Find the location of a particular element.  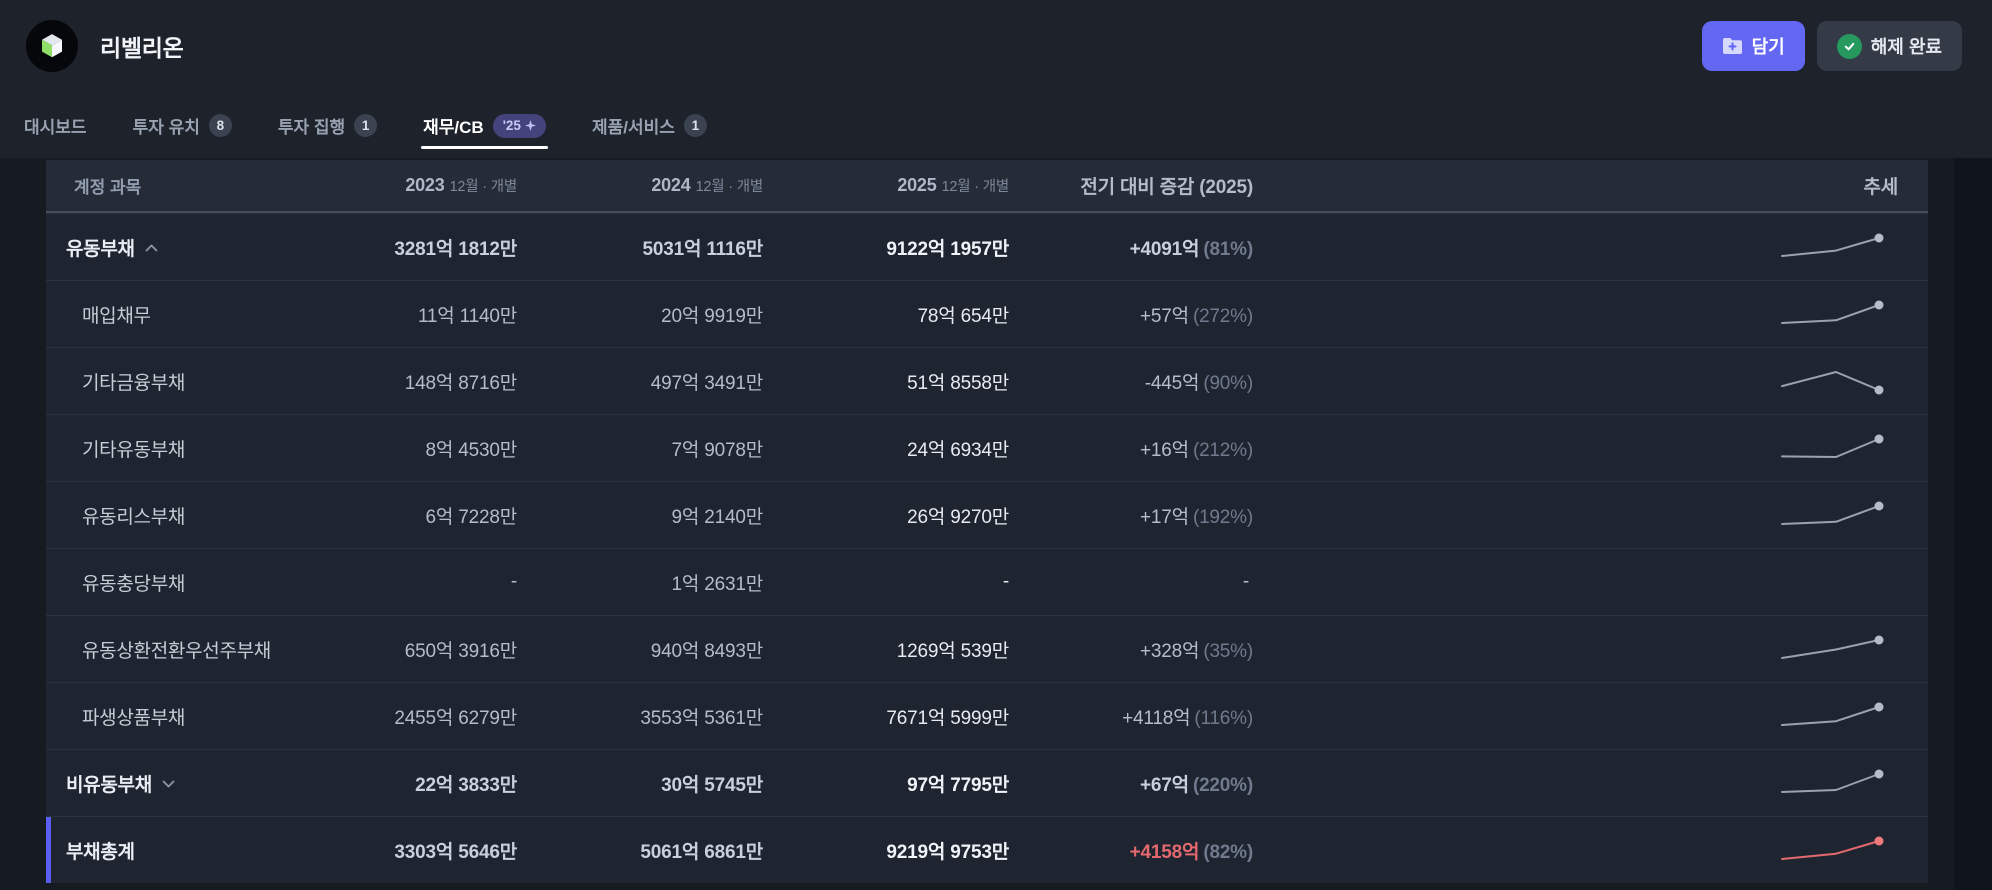

change-percent: (272%) is located at coordinates (1222, 316).